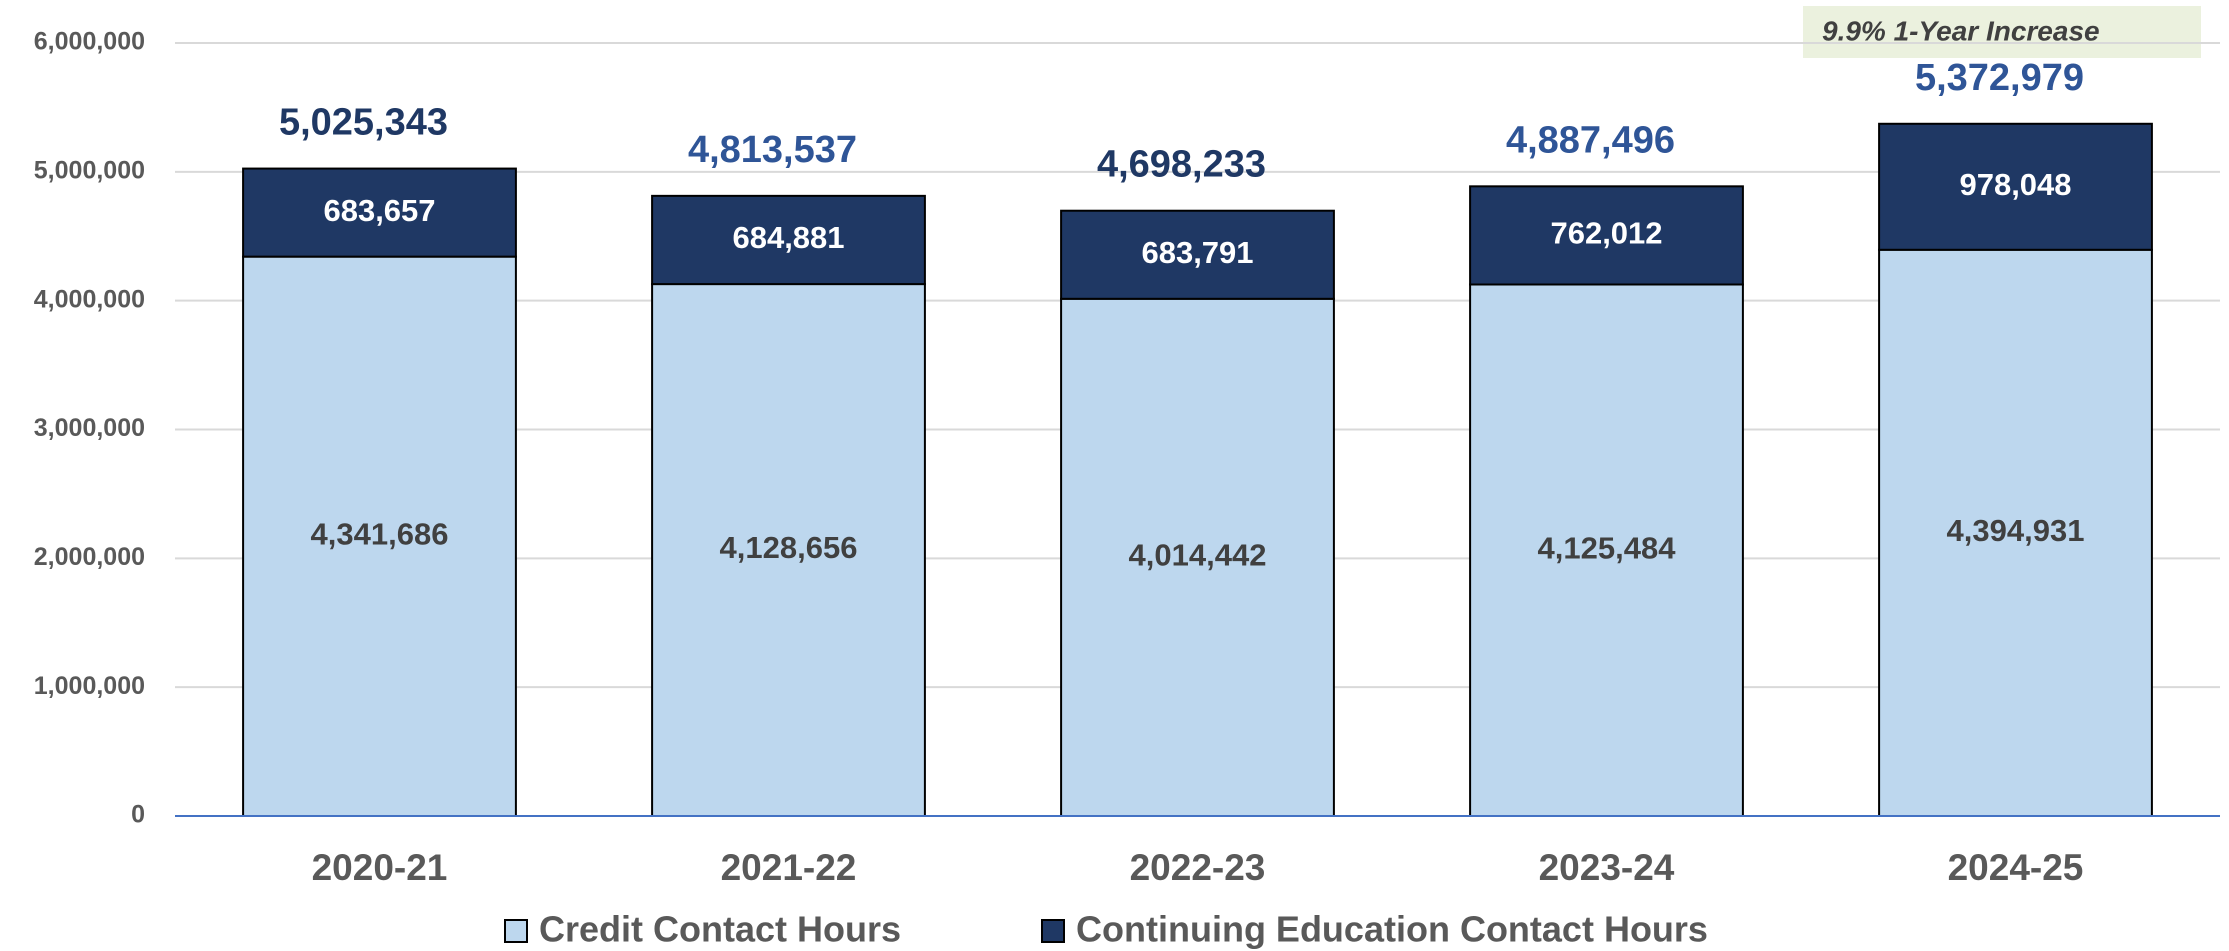 Image resolution: width=2229 pixels, height=951 pixels. What do you see at coordinates (2016, 530) in the screenshot?
I see `segment-label: 4,394,931` at bounding box center [2016, 530].